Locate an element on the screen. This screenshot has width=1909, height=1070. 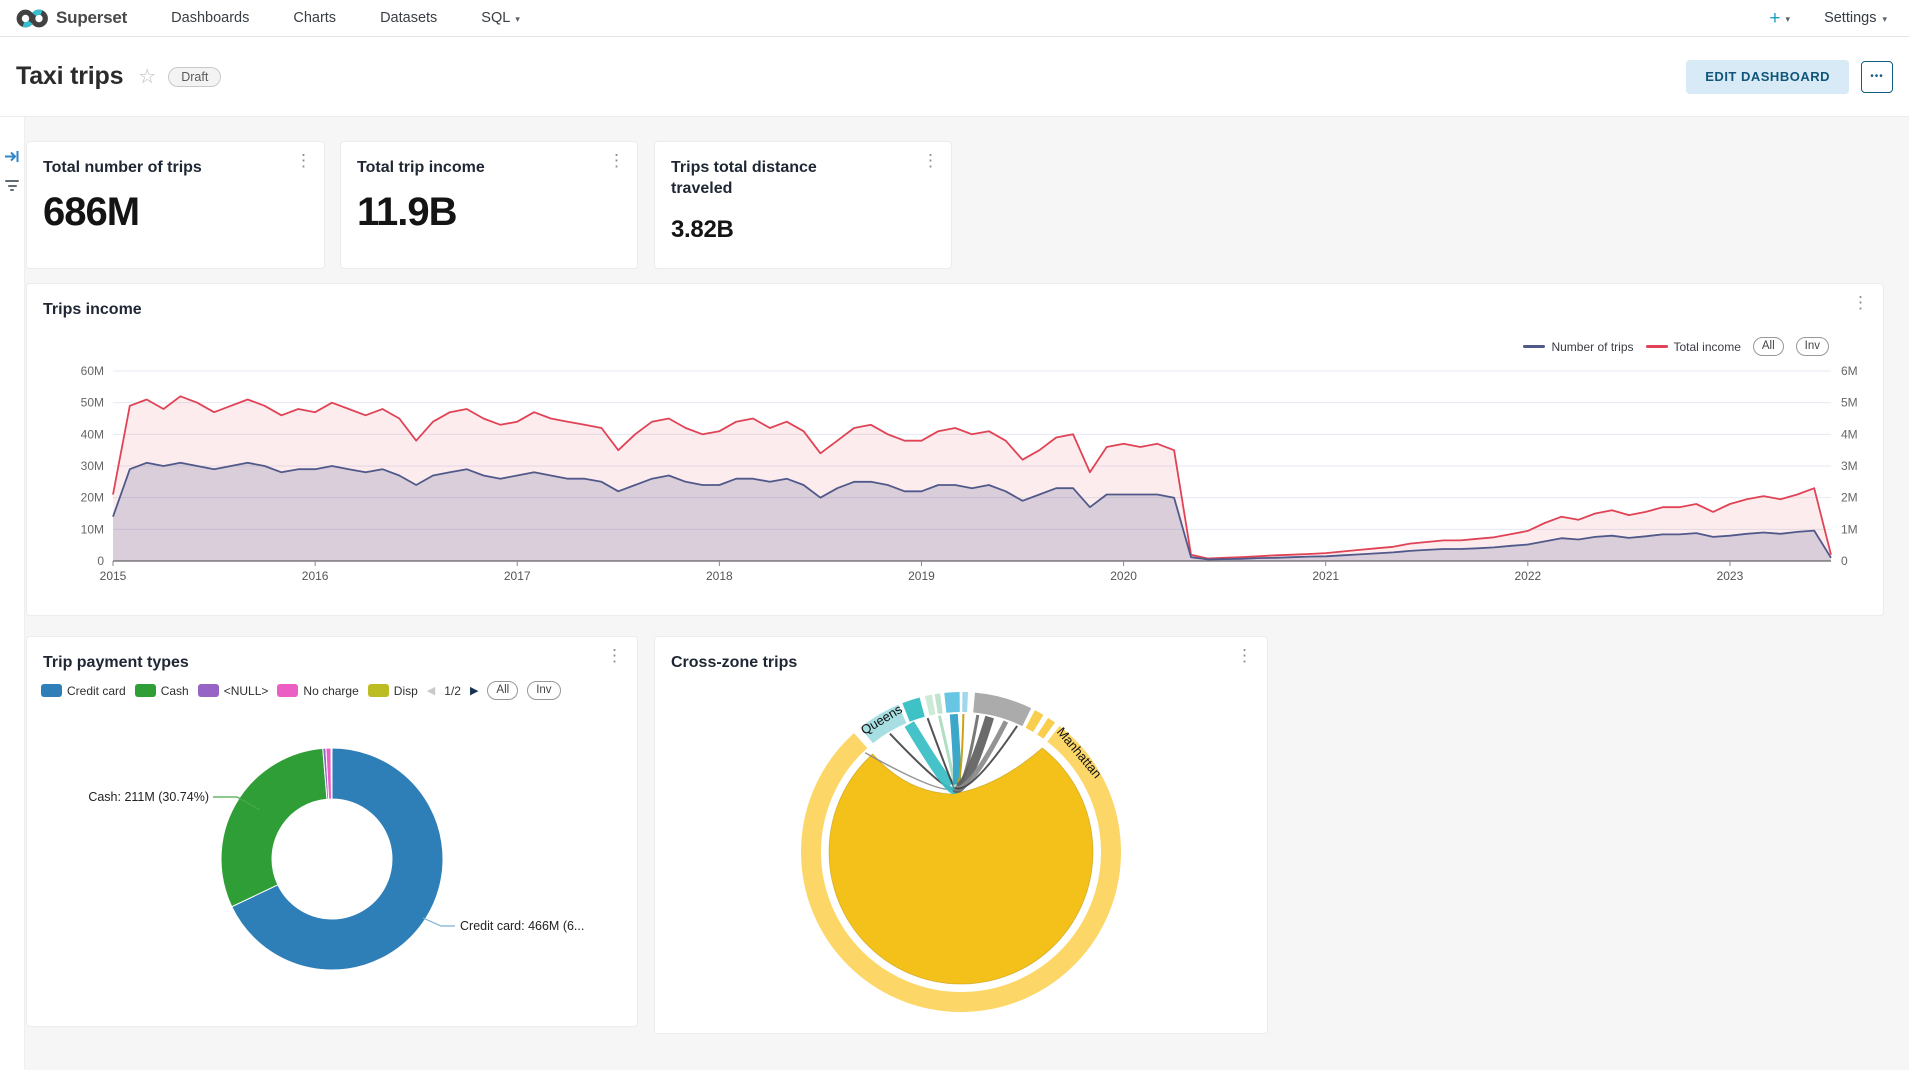
right-axis-tick: 2M is located at coordinates (1849, 498).